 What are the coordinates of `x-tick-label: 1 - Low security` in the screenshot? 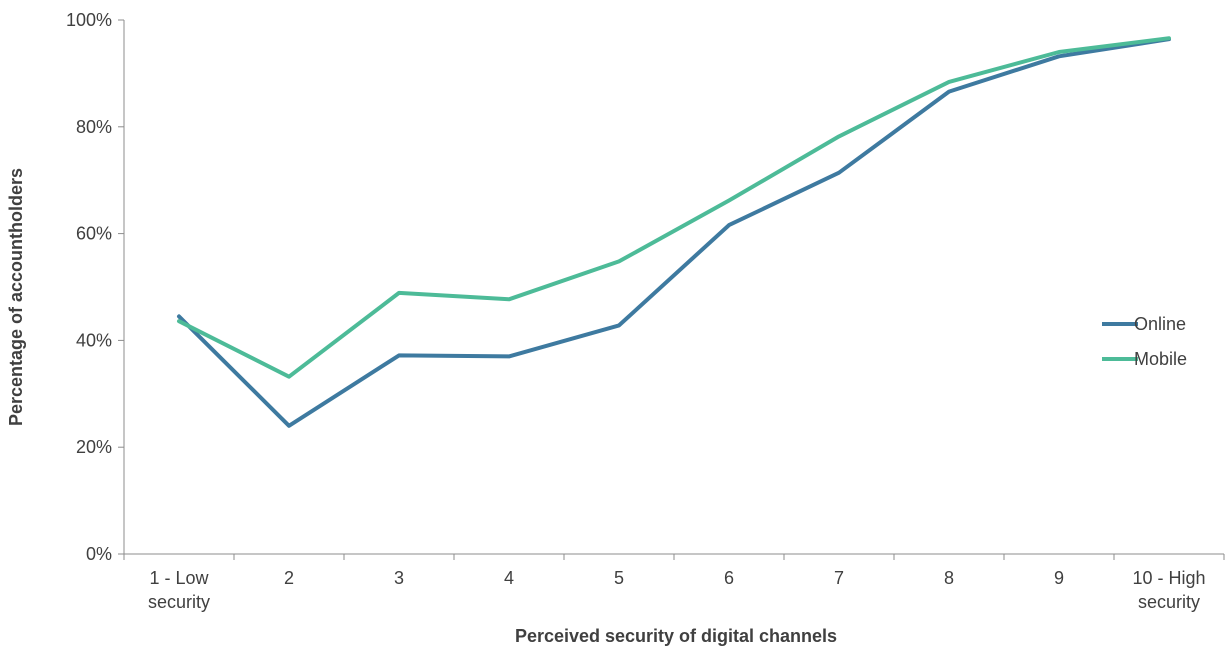 It's located at (179, 590).